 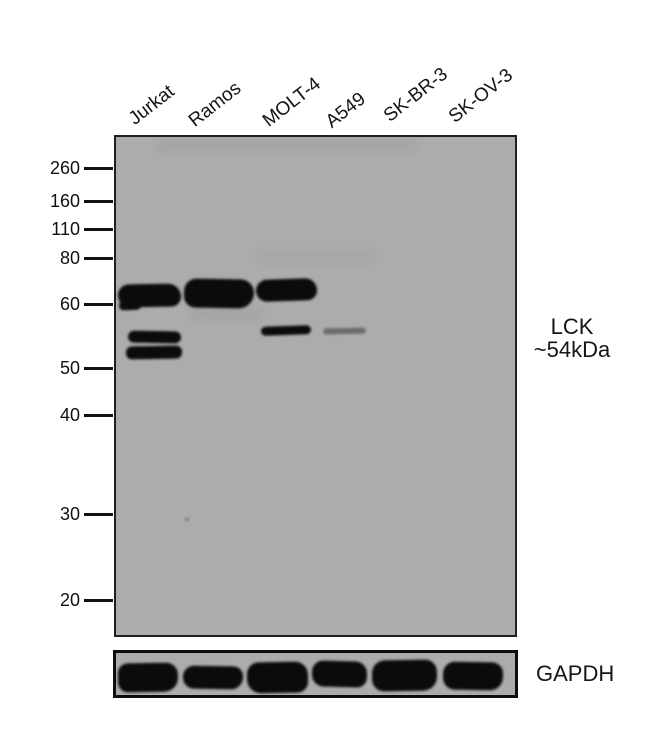 What do you see at coordinates (69, 415) in the screenshot?
I see `mw-label-40: 40` at bounding box center [69, 415].